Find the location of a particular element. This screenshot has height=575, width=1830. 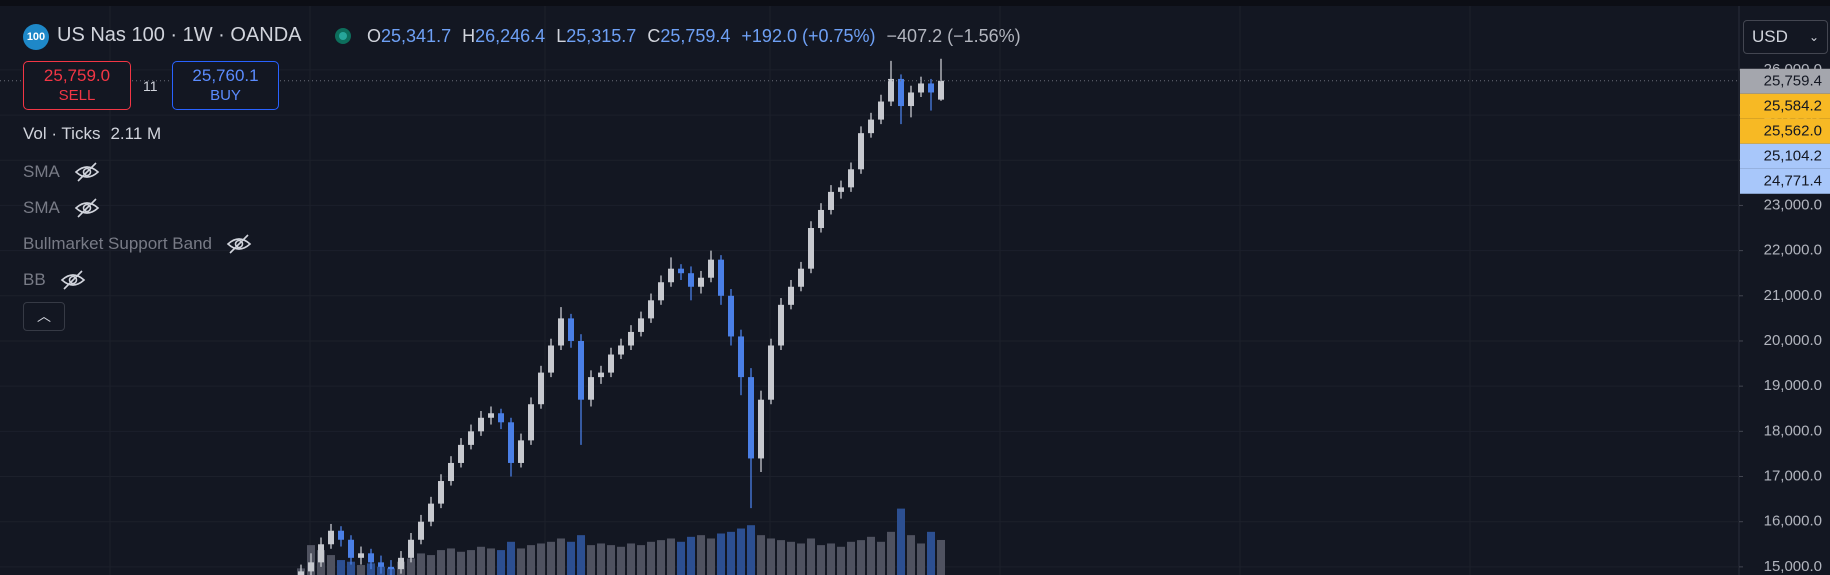

buy-button: 25,760.1 BUY is located at coordinates (225, 85).